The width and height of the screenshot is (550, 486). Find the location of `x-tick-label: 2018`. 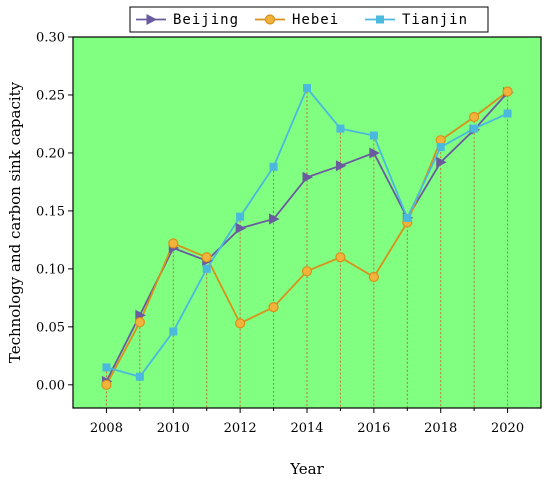

x-tick-label: 2018 is located at coordinates (440, 428).